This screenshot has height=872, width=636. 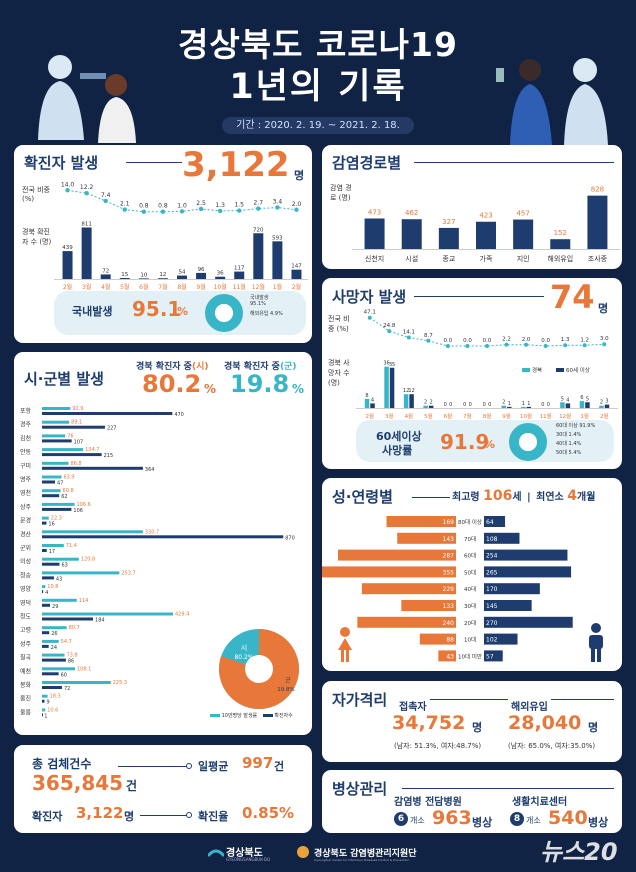 What do you see at coordinates (389, 572) in the screenshot?
I see `female-bar` at bounding box center [389, 572].